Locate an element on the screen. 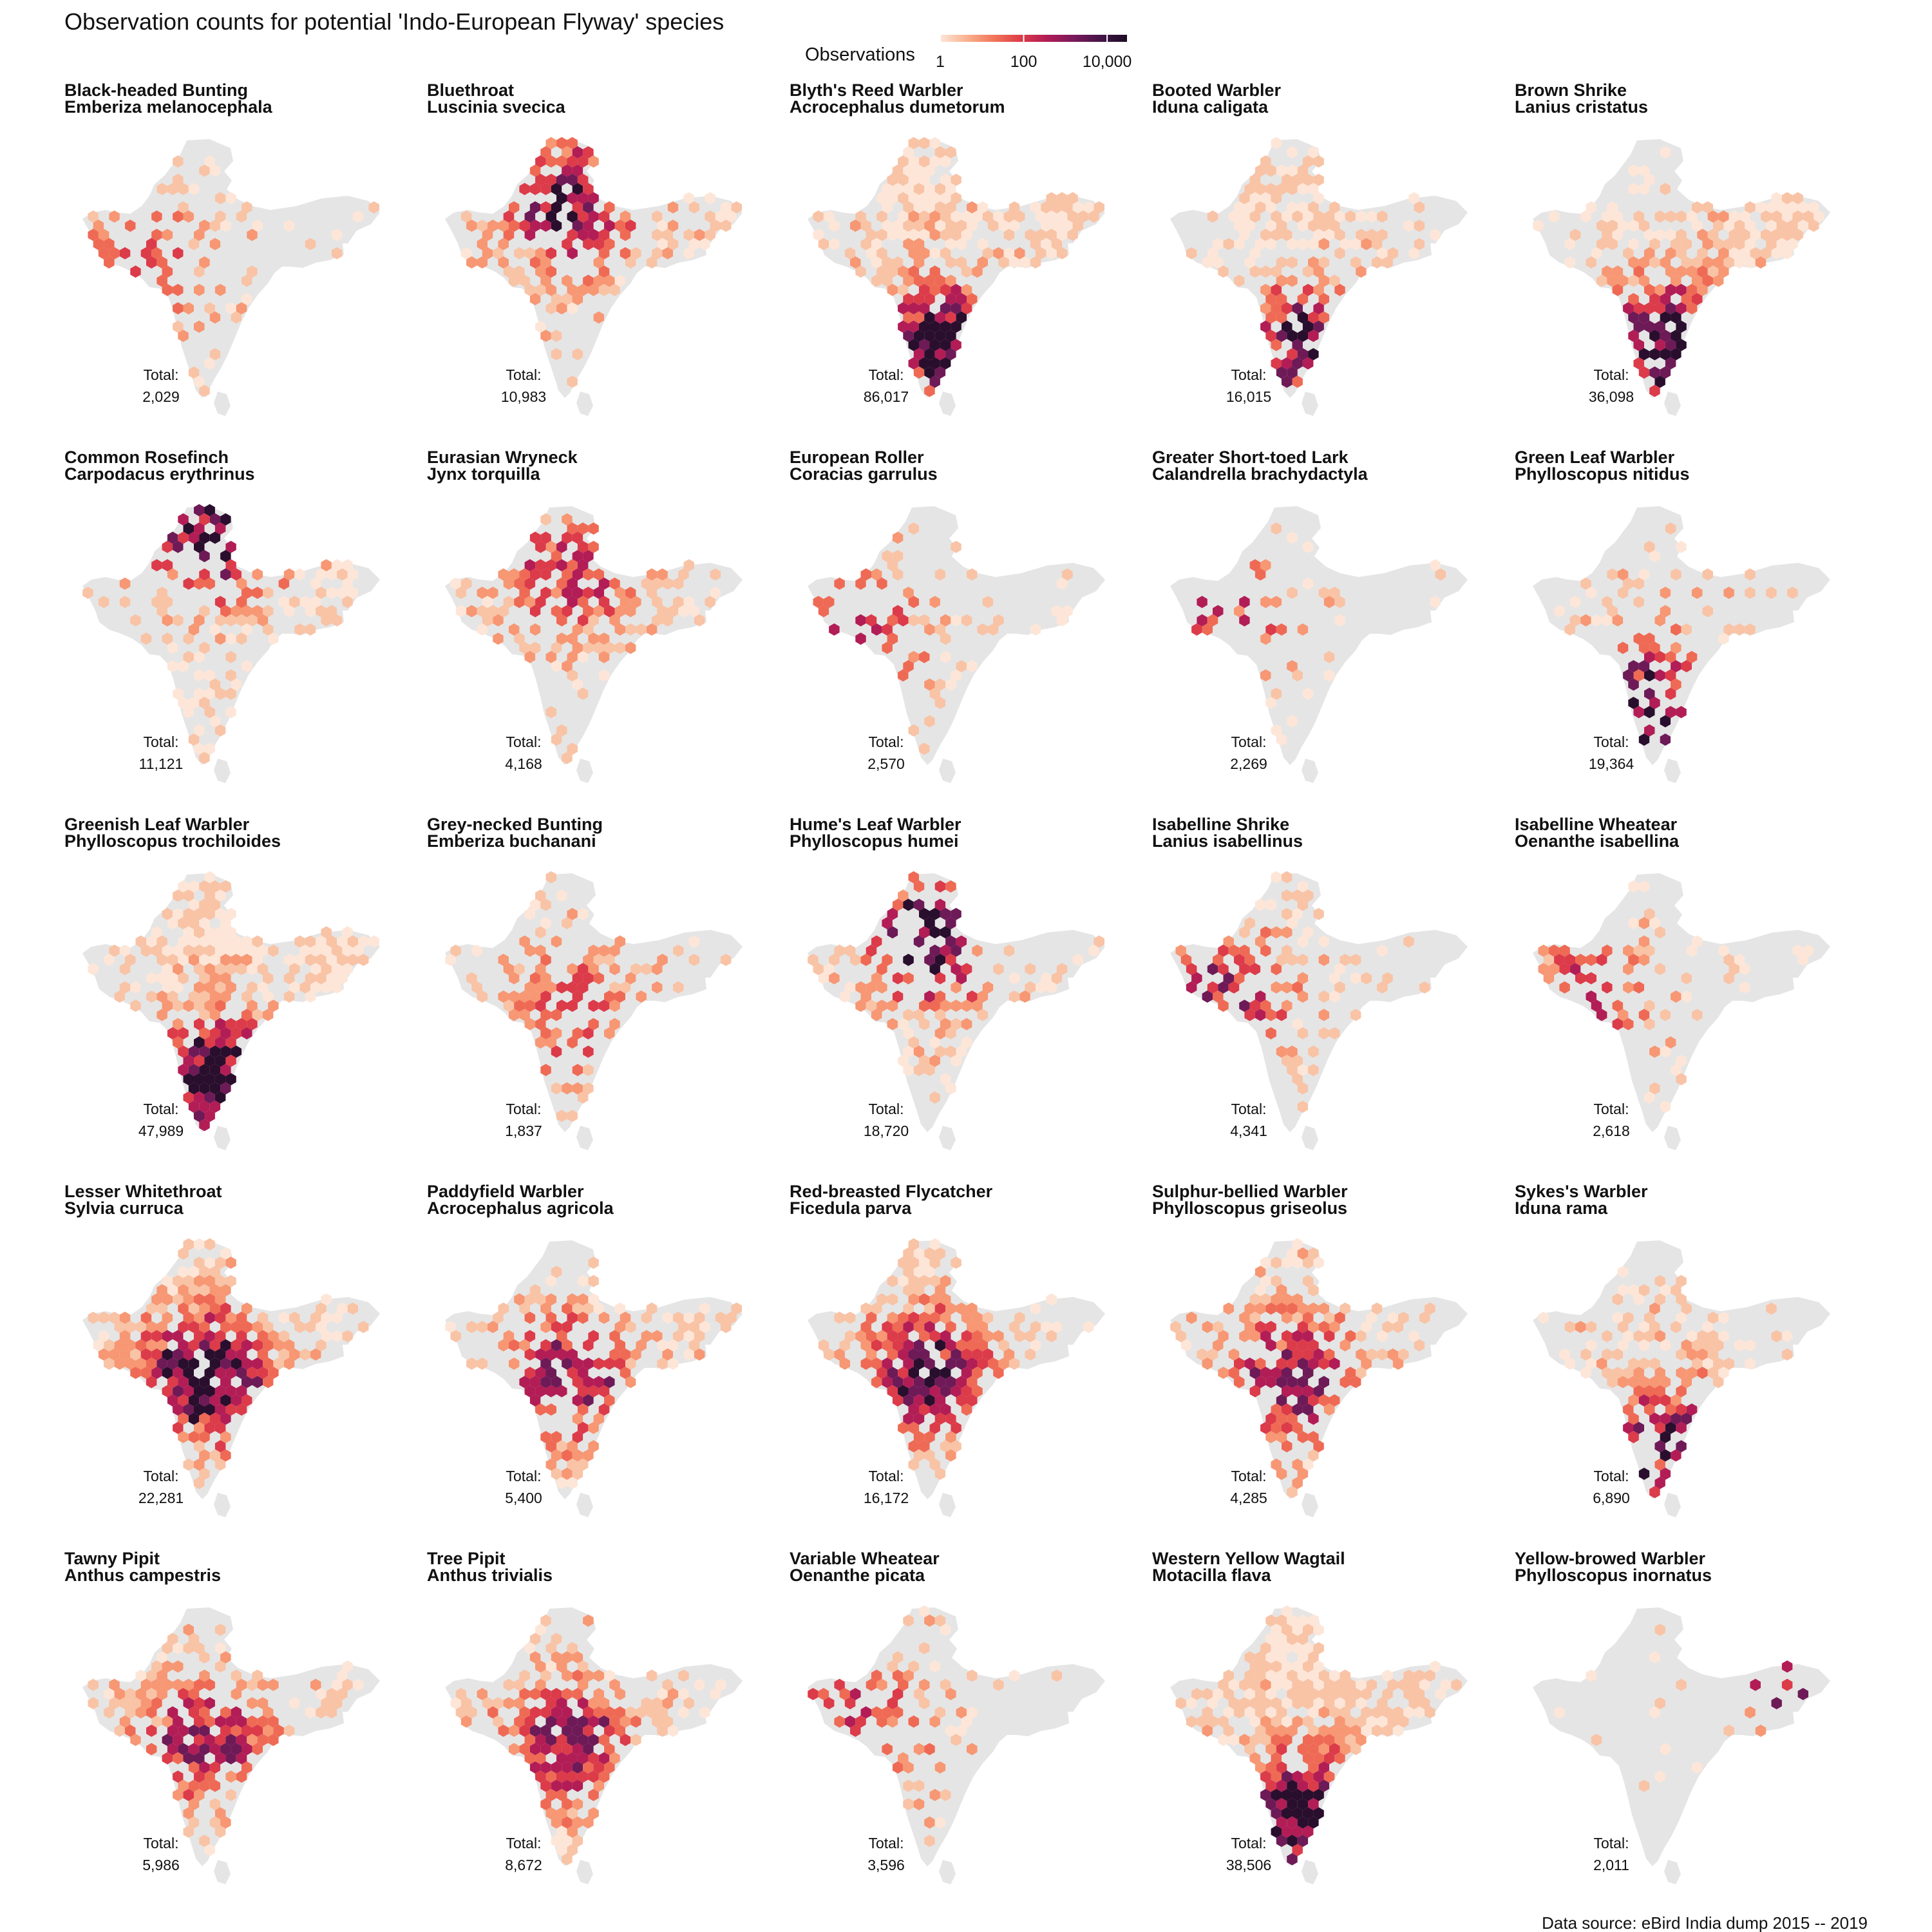 This screenshot has width=1932, height=1932. hex-cells is located at coordinates (943, 638).